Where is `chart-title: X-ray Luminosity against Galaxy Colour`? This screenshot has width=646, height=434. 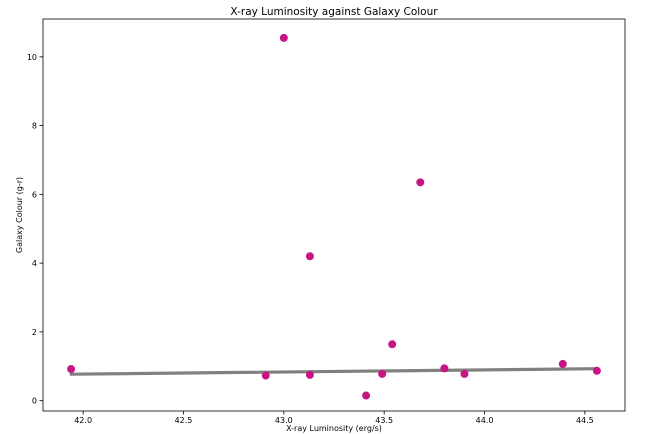
chart-title: X-ray Luminosity against Galaxy Colour is located at coordinates (334, 12).